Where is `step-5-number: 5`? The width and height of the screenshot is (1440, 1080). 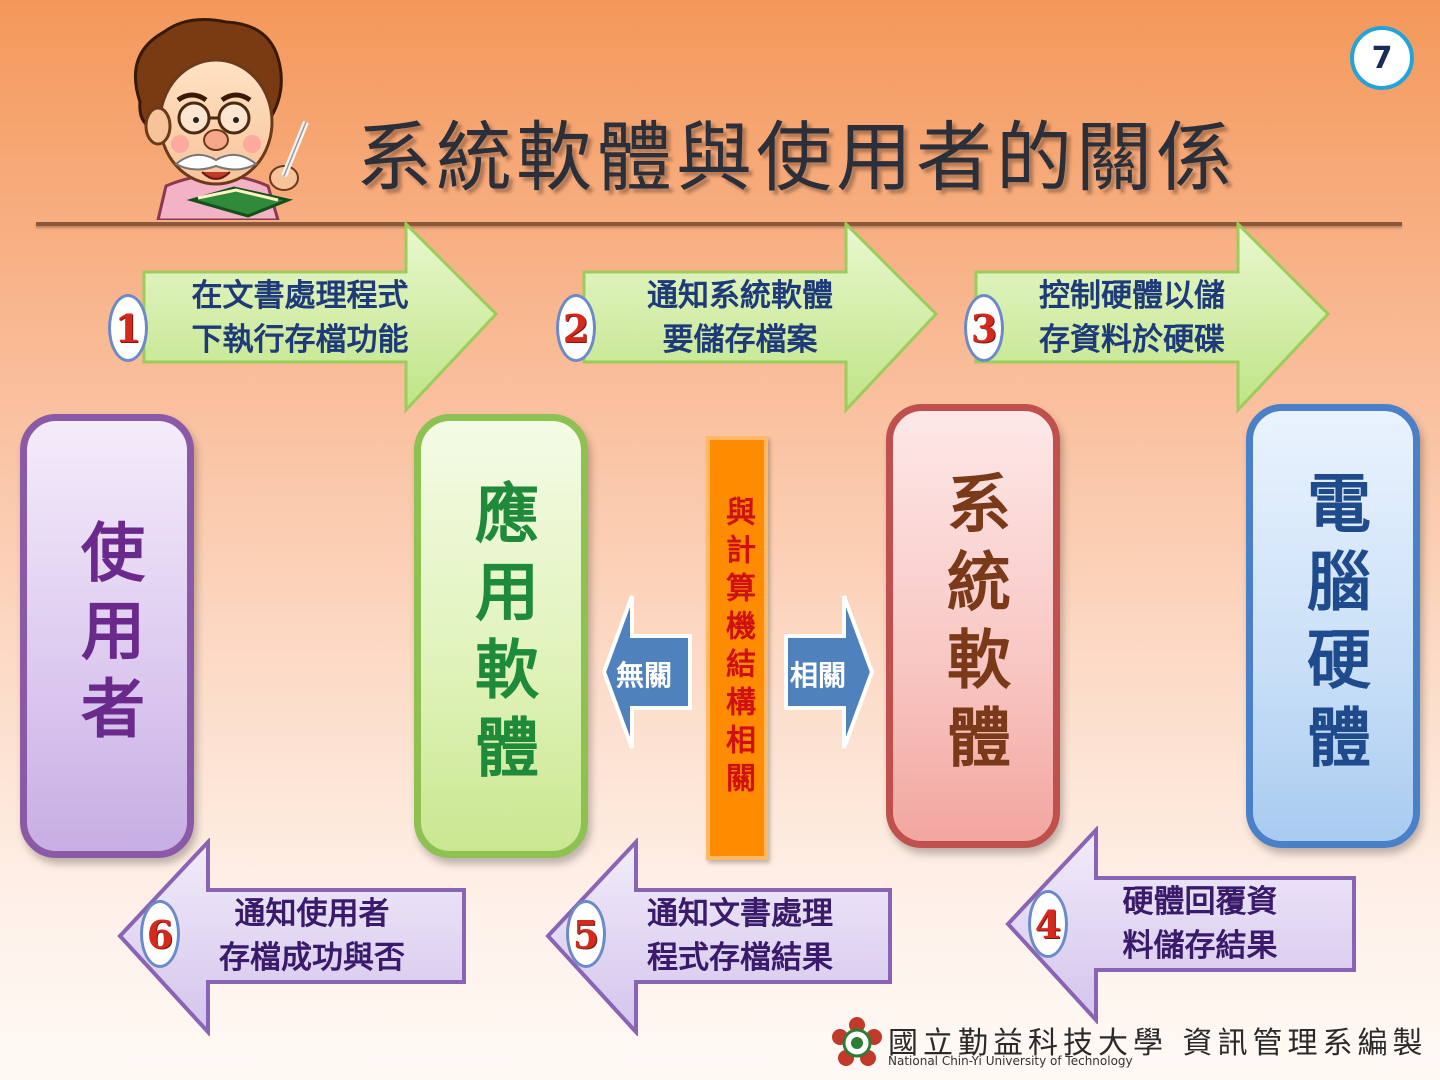
step-5-number: 5 is located at coordinates (586, 934).